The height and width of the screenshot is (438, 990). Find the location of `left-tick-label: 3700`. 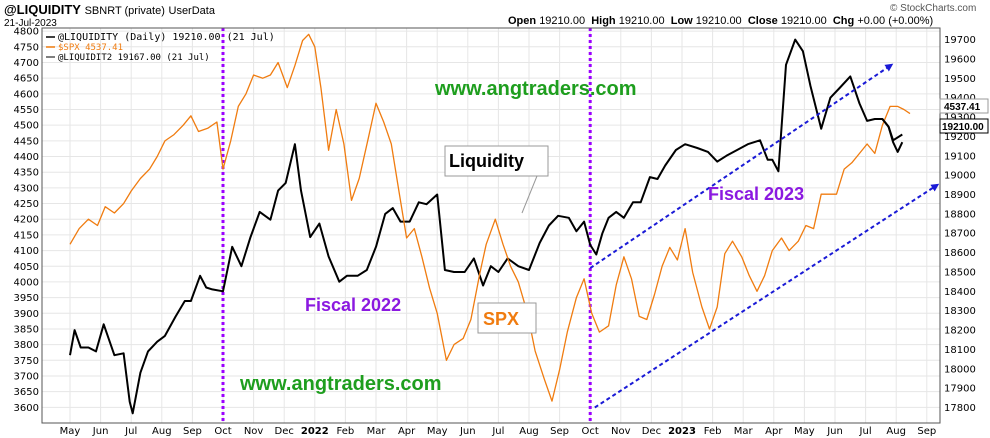

left-tick-label: 3700 is located at coordinates (26, 376).